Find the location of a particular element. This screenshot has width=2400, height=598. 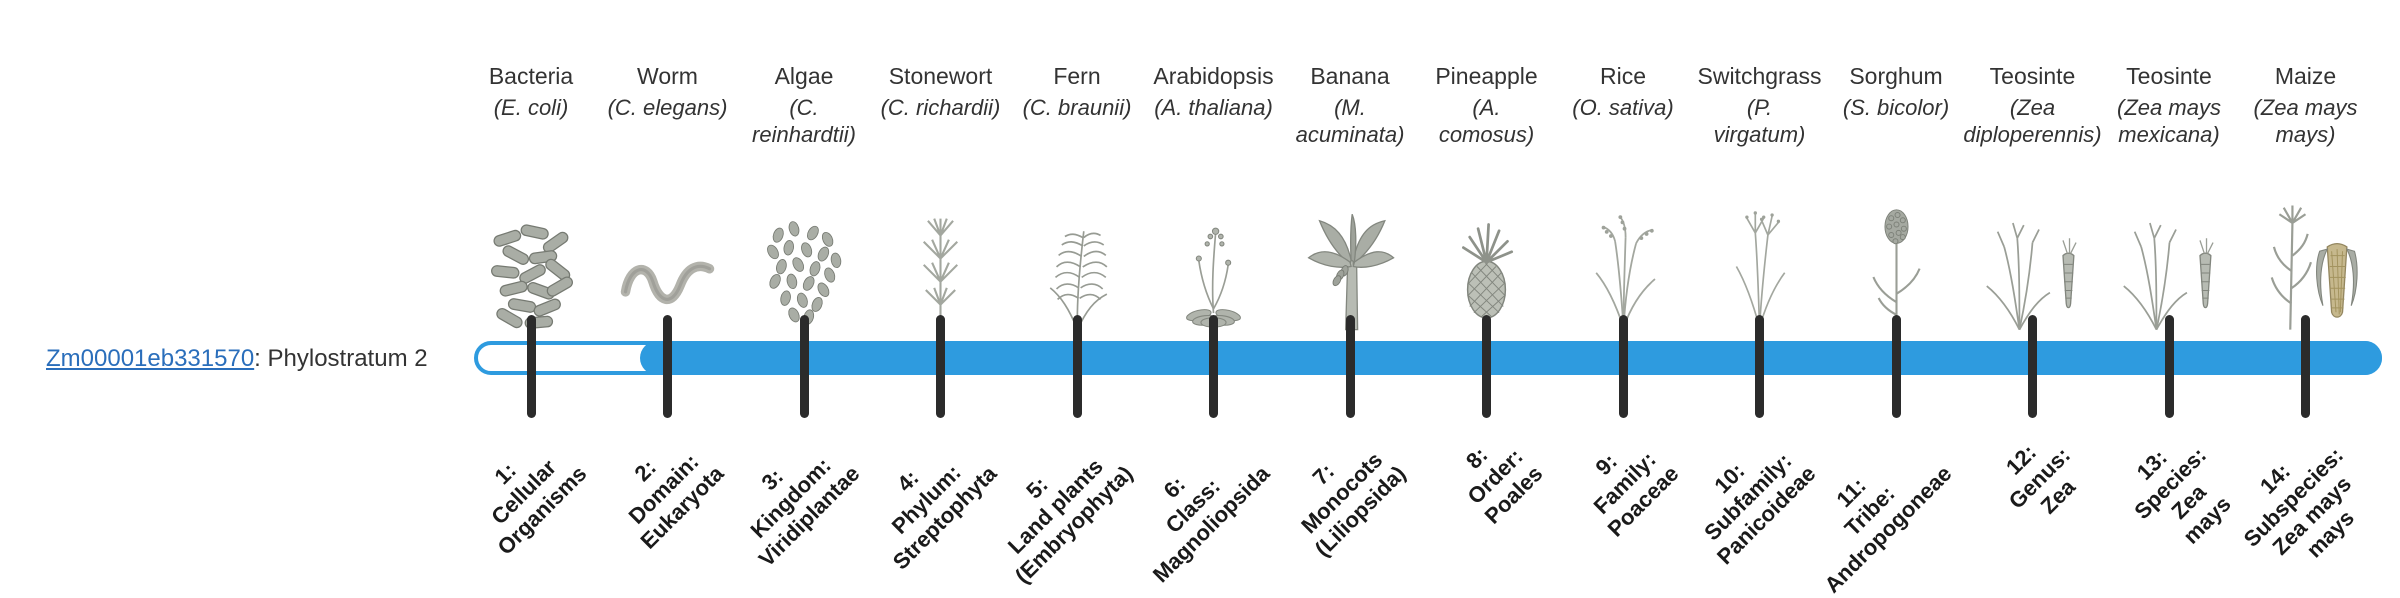

organism-common-name: Sorghum is located at coordinates (1896, 76).